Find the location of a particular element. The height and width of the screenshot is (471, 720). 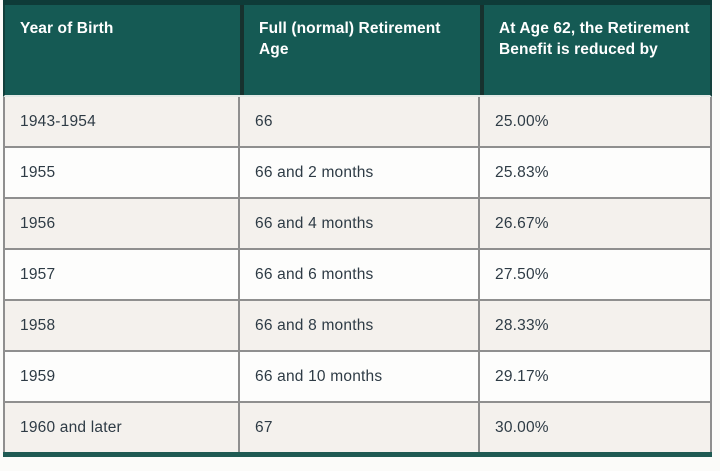

cell-year: 1958 is located at coordinates (38, 325).